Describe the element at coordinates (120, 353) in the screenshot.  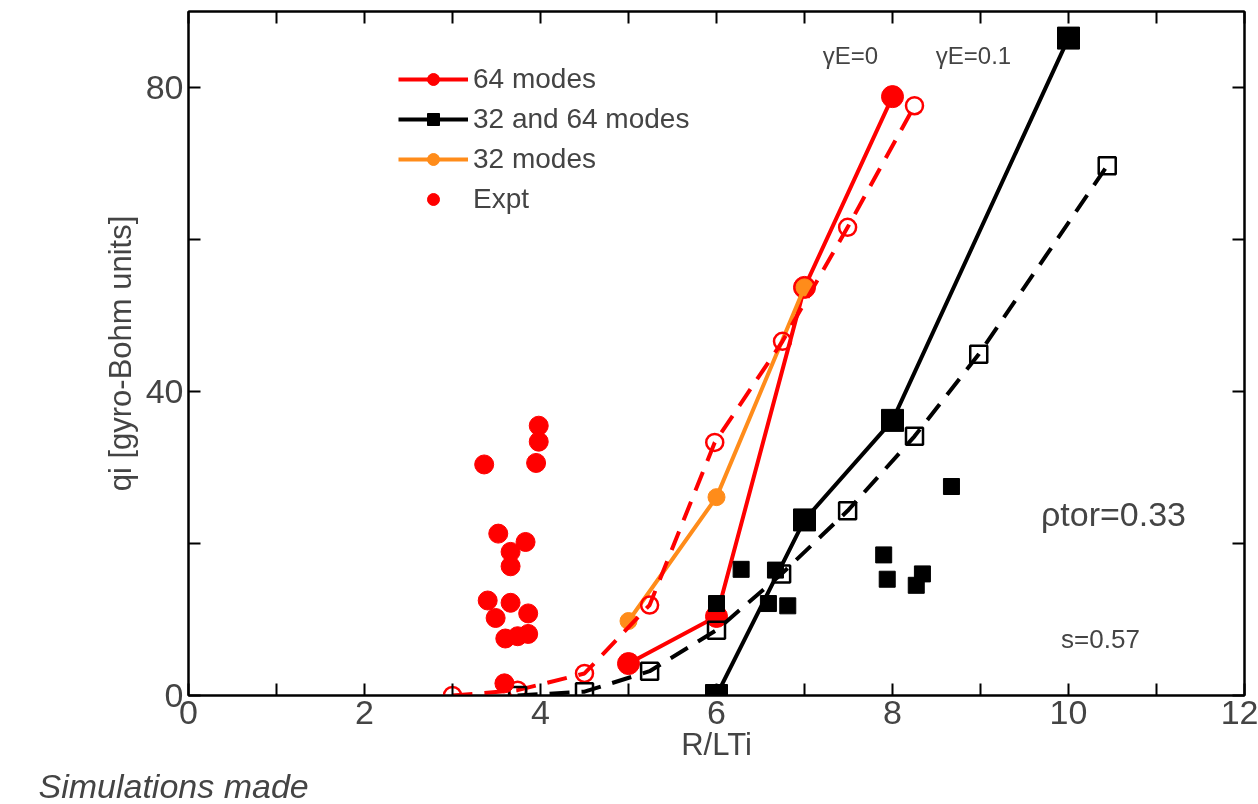
I see `y-axis-title: qi [gyro-Bohm units]` at that location.